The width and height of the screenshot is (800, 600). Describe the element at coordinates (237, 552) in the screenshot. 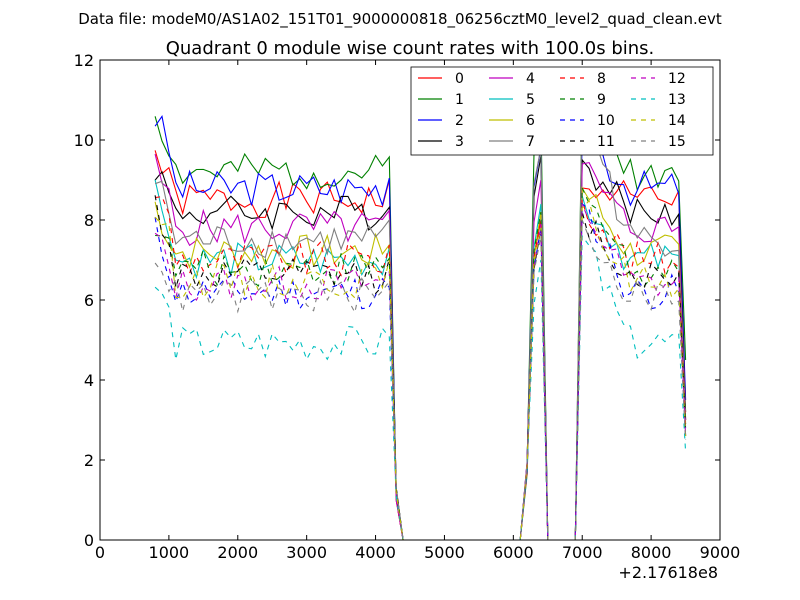

I see `x-tick-label: 2000` at that location.